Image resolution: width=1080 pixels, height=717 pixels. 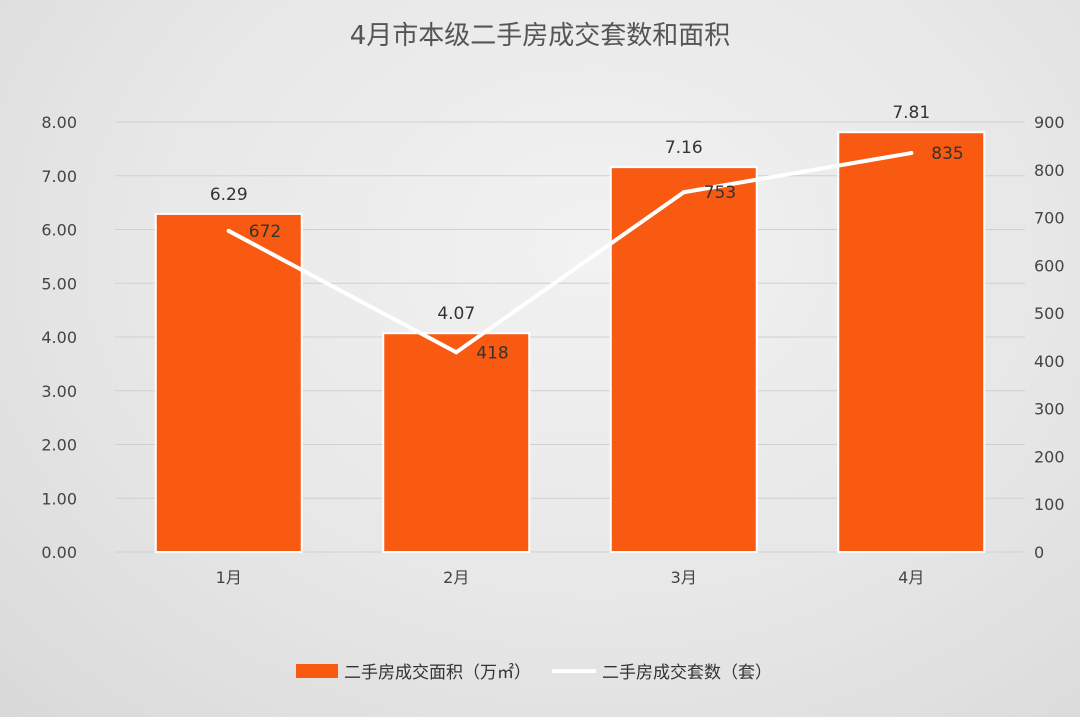 I want to click on left-tick-label: 8.00, so click(x=59, y=122).